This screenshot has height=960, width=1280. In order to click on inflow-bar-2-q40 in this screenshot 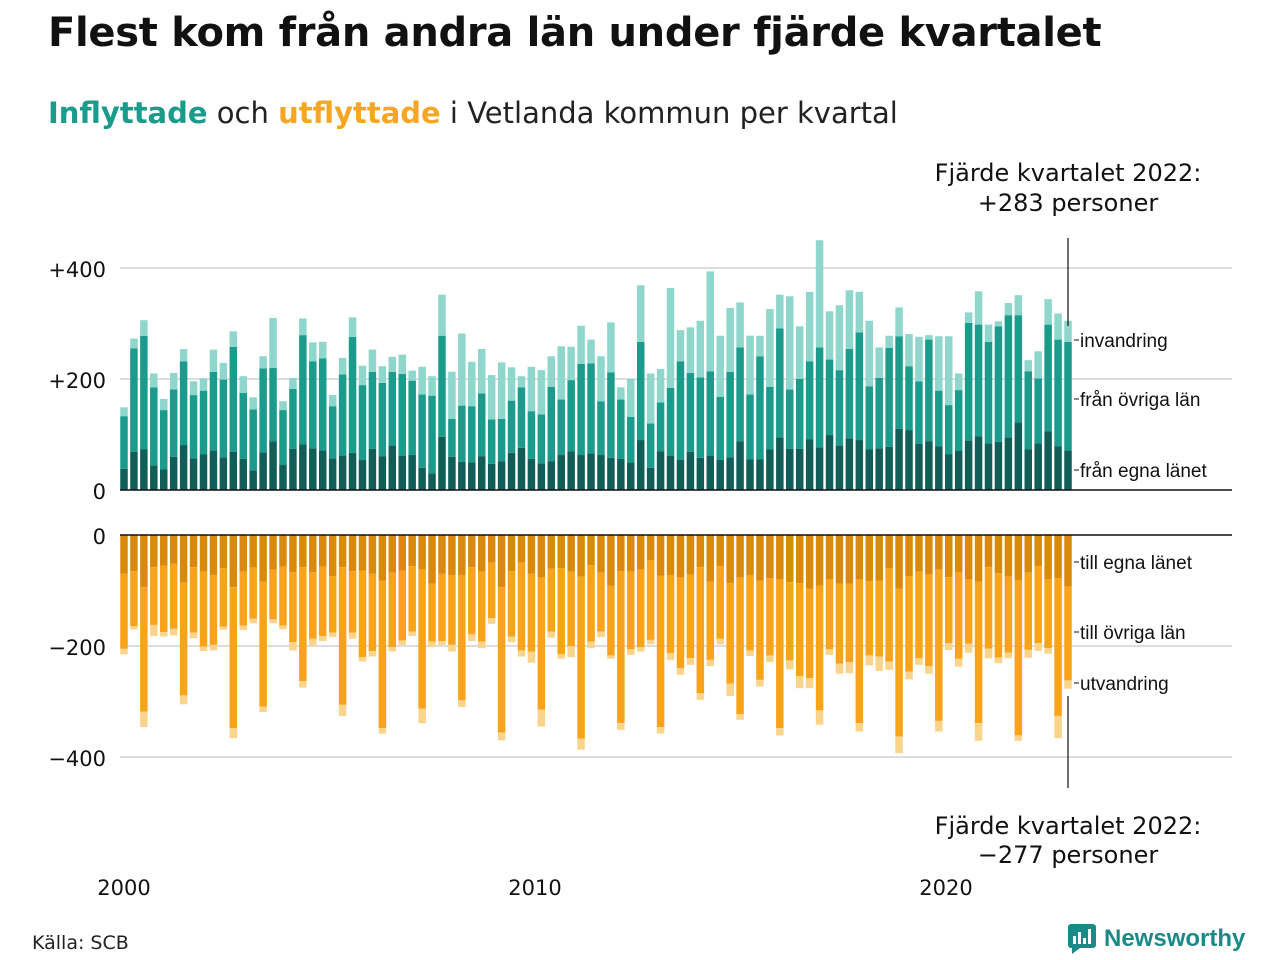, I will do `click(511, 426)`.